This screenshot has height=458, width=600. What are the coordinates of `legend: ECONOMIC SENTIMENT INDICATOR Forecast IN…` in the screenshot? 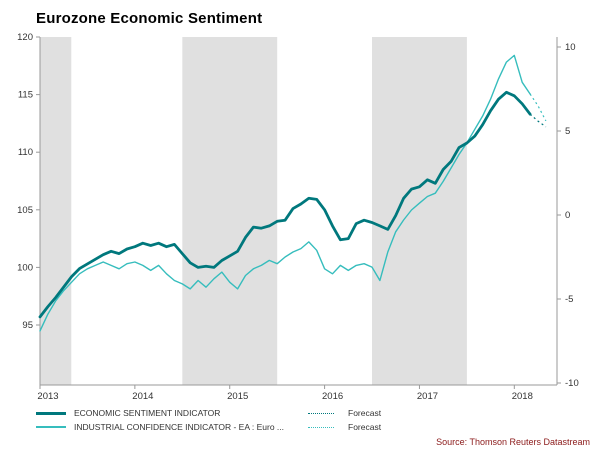 It's located at (318, 420).